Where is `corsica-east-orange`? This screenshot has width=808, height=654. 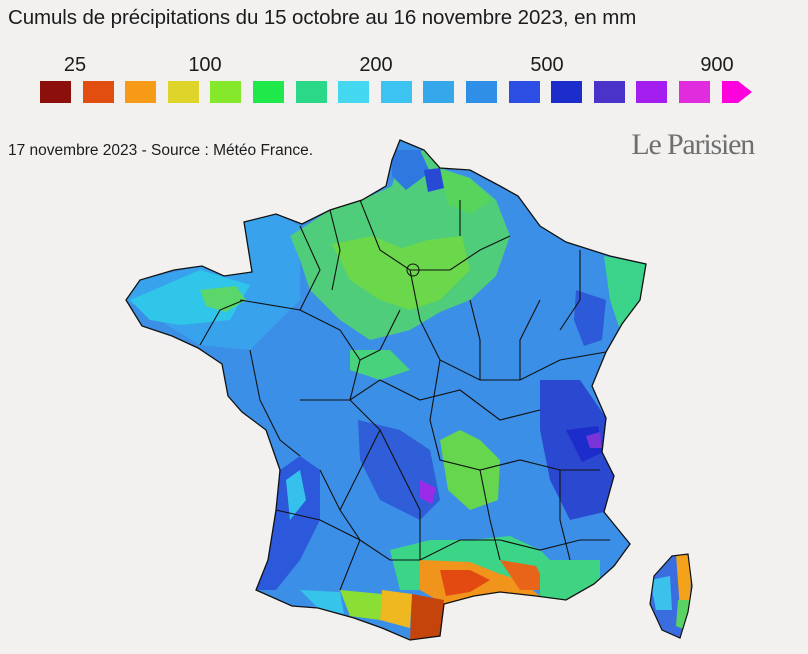
corsica-east-orange is located at coordinates (684, 582).